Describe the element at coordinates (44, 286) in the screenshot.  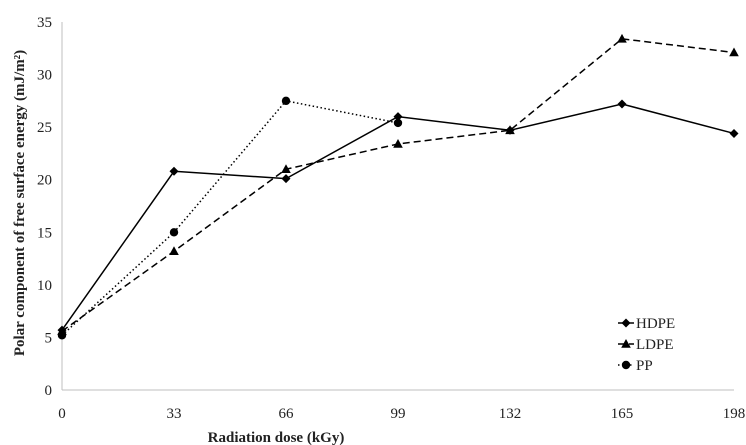
I see `y-tick-label: 10` at that location.